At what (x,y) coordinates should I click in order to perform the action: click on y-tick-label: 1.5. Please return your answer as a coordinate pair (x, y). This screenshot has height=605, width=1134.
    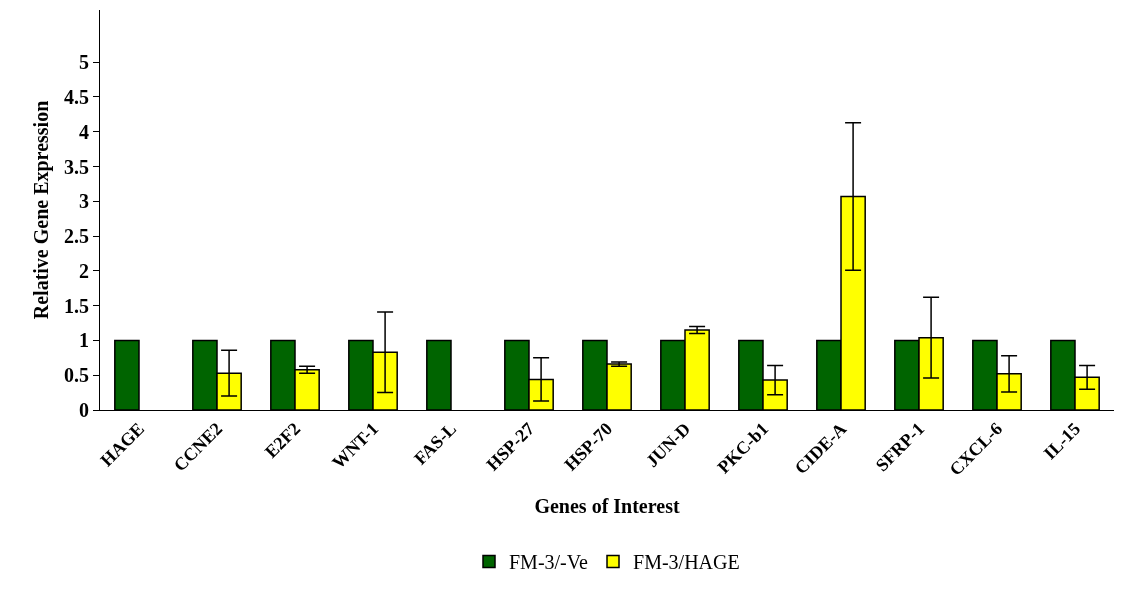
    Looking at the image, I should click on (76, 305).